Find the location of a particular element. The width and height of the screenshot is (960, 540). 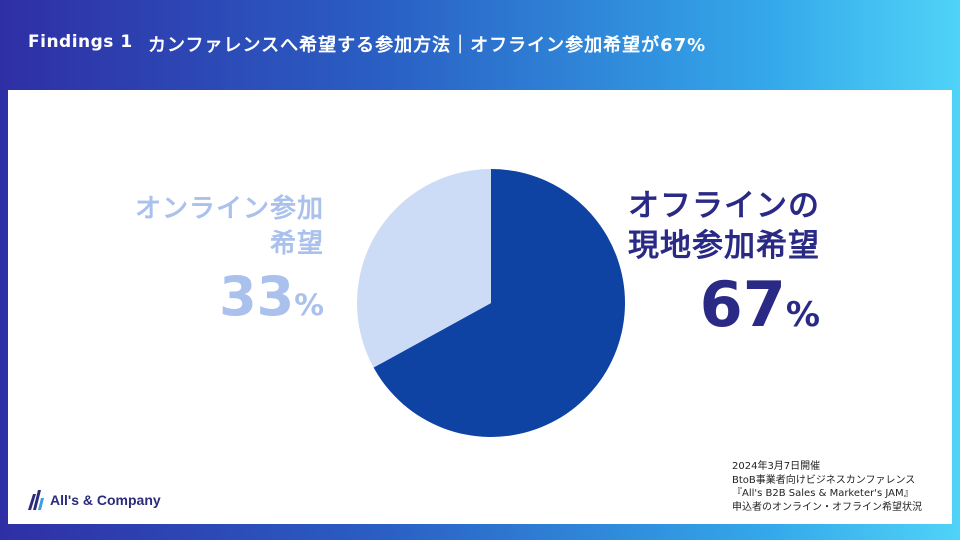

online-label-value: 33% is located at coordinates (229, 301).